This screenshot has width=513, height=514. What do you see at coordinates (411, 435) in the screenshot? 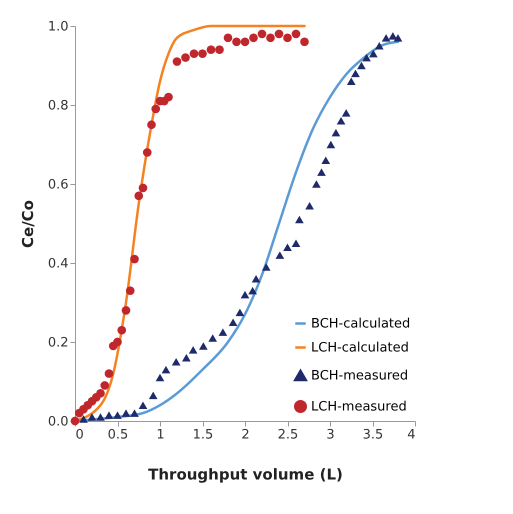
I see `x-tick-label: 4` at bounding box center [411, 435].